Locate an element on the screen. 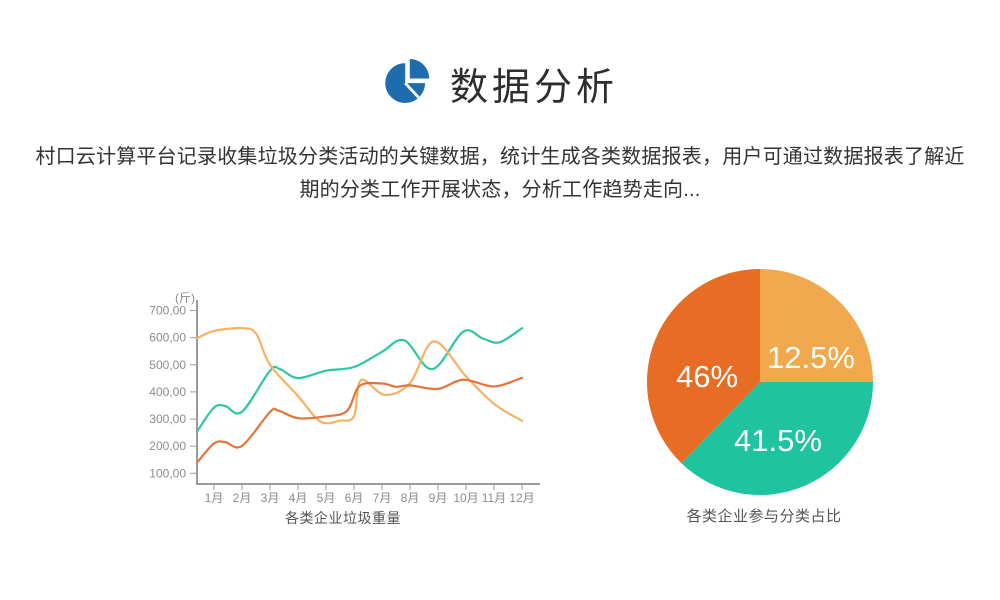  pie-chart-caption: 各类企业参与分类占比 is located at coordinates (764, 516).